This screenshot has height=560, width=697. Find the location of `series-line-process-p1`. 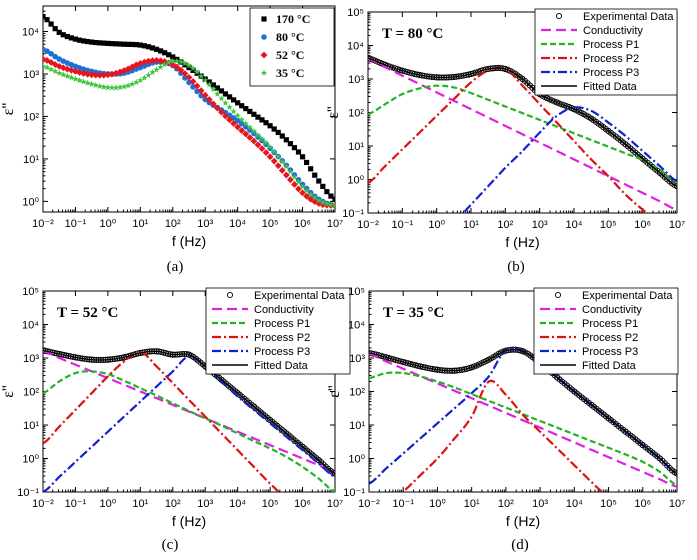

series-line-process-p1 is located at coordinates (522, 134).